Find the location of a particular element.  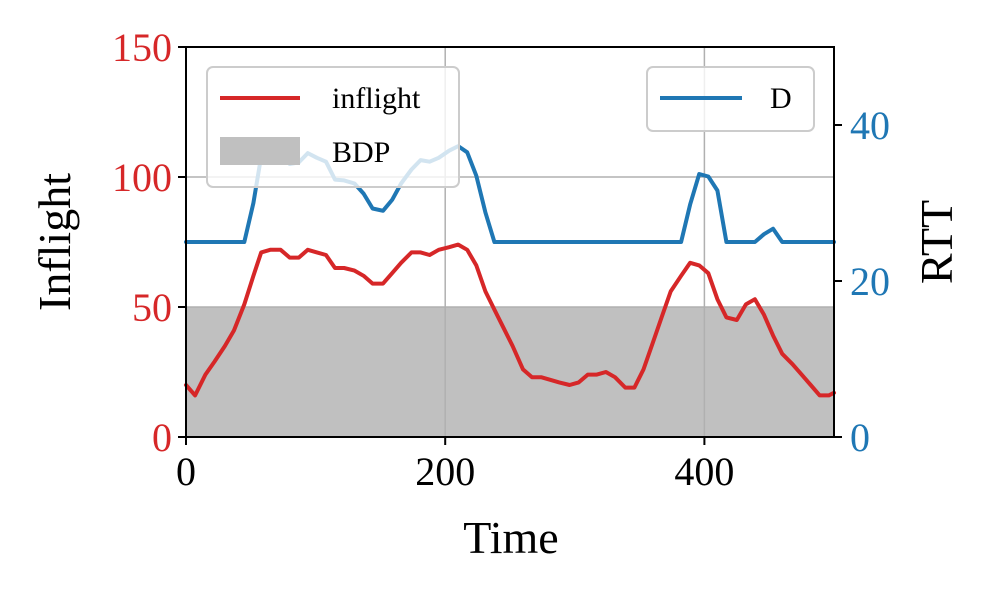

legend-rtt-label: D is located at coordinates (781, 98).